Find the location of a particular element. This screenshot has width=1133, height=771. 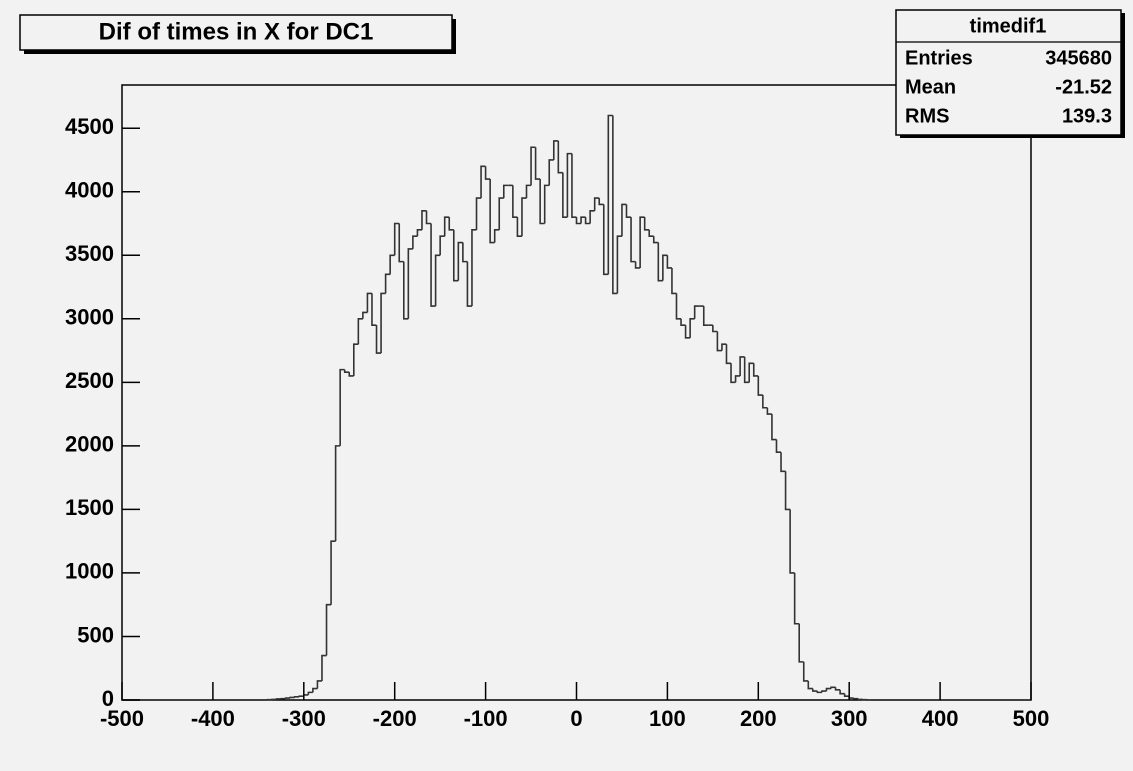

stats-title: timedif1 is located at coordinates (1008, 26).